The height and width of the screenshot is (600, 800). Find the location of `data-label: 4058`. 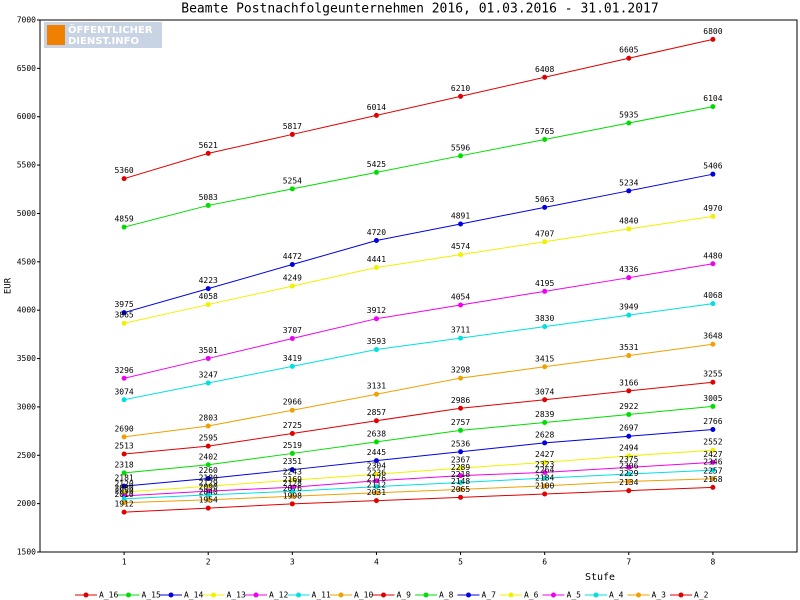

data-label: 4058 is located at coordinates (208, 296).